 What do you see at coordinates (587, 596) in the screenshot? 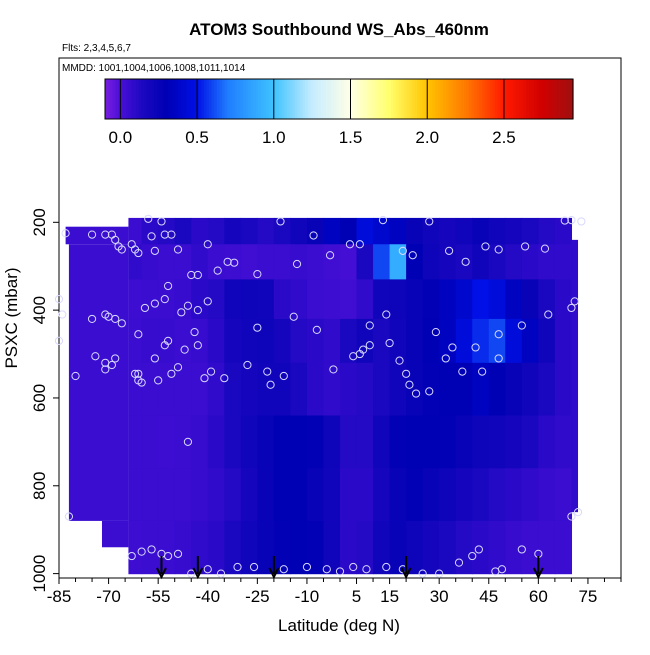
I see `x-tick-label: 75` at bounding box center [587, 596].